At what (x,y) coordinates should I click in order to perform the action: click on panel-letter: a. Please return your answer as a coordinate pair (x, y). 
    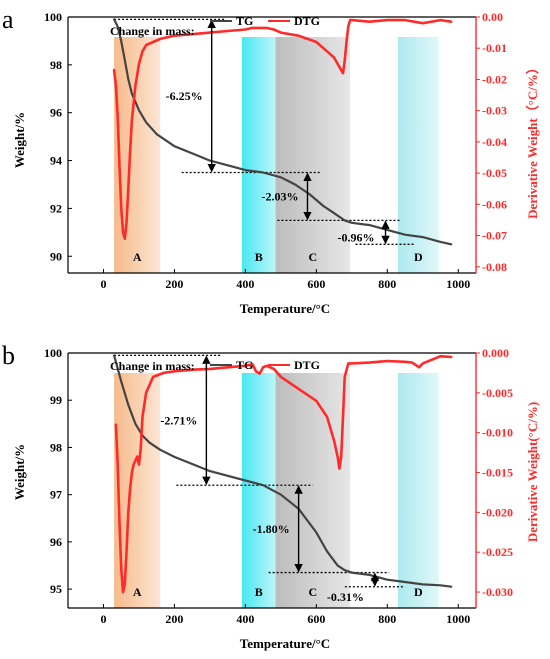
    Looking at the image, I should click on (8, 19).